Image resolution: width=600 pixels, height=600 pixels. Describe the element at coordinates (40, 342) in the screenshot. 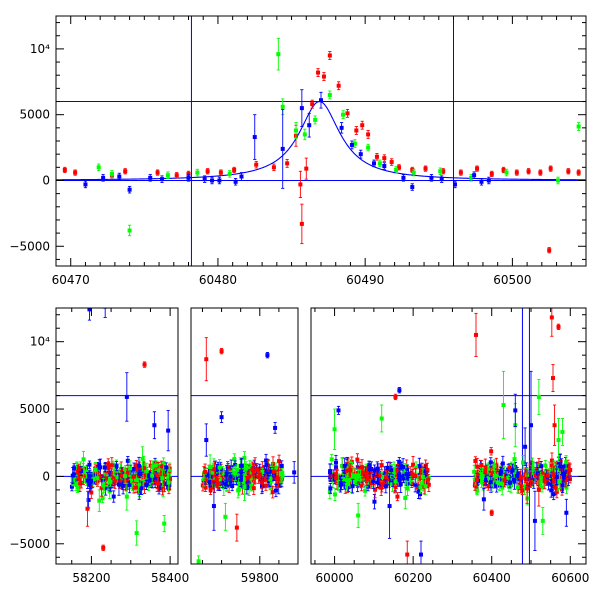

I see `y-tick-label: 10⁴` at that location.